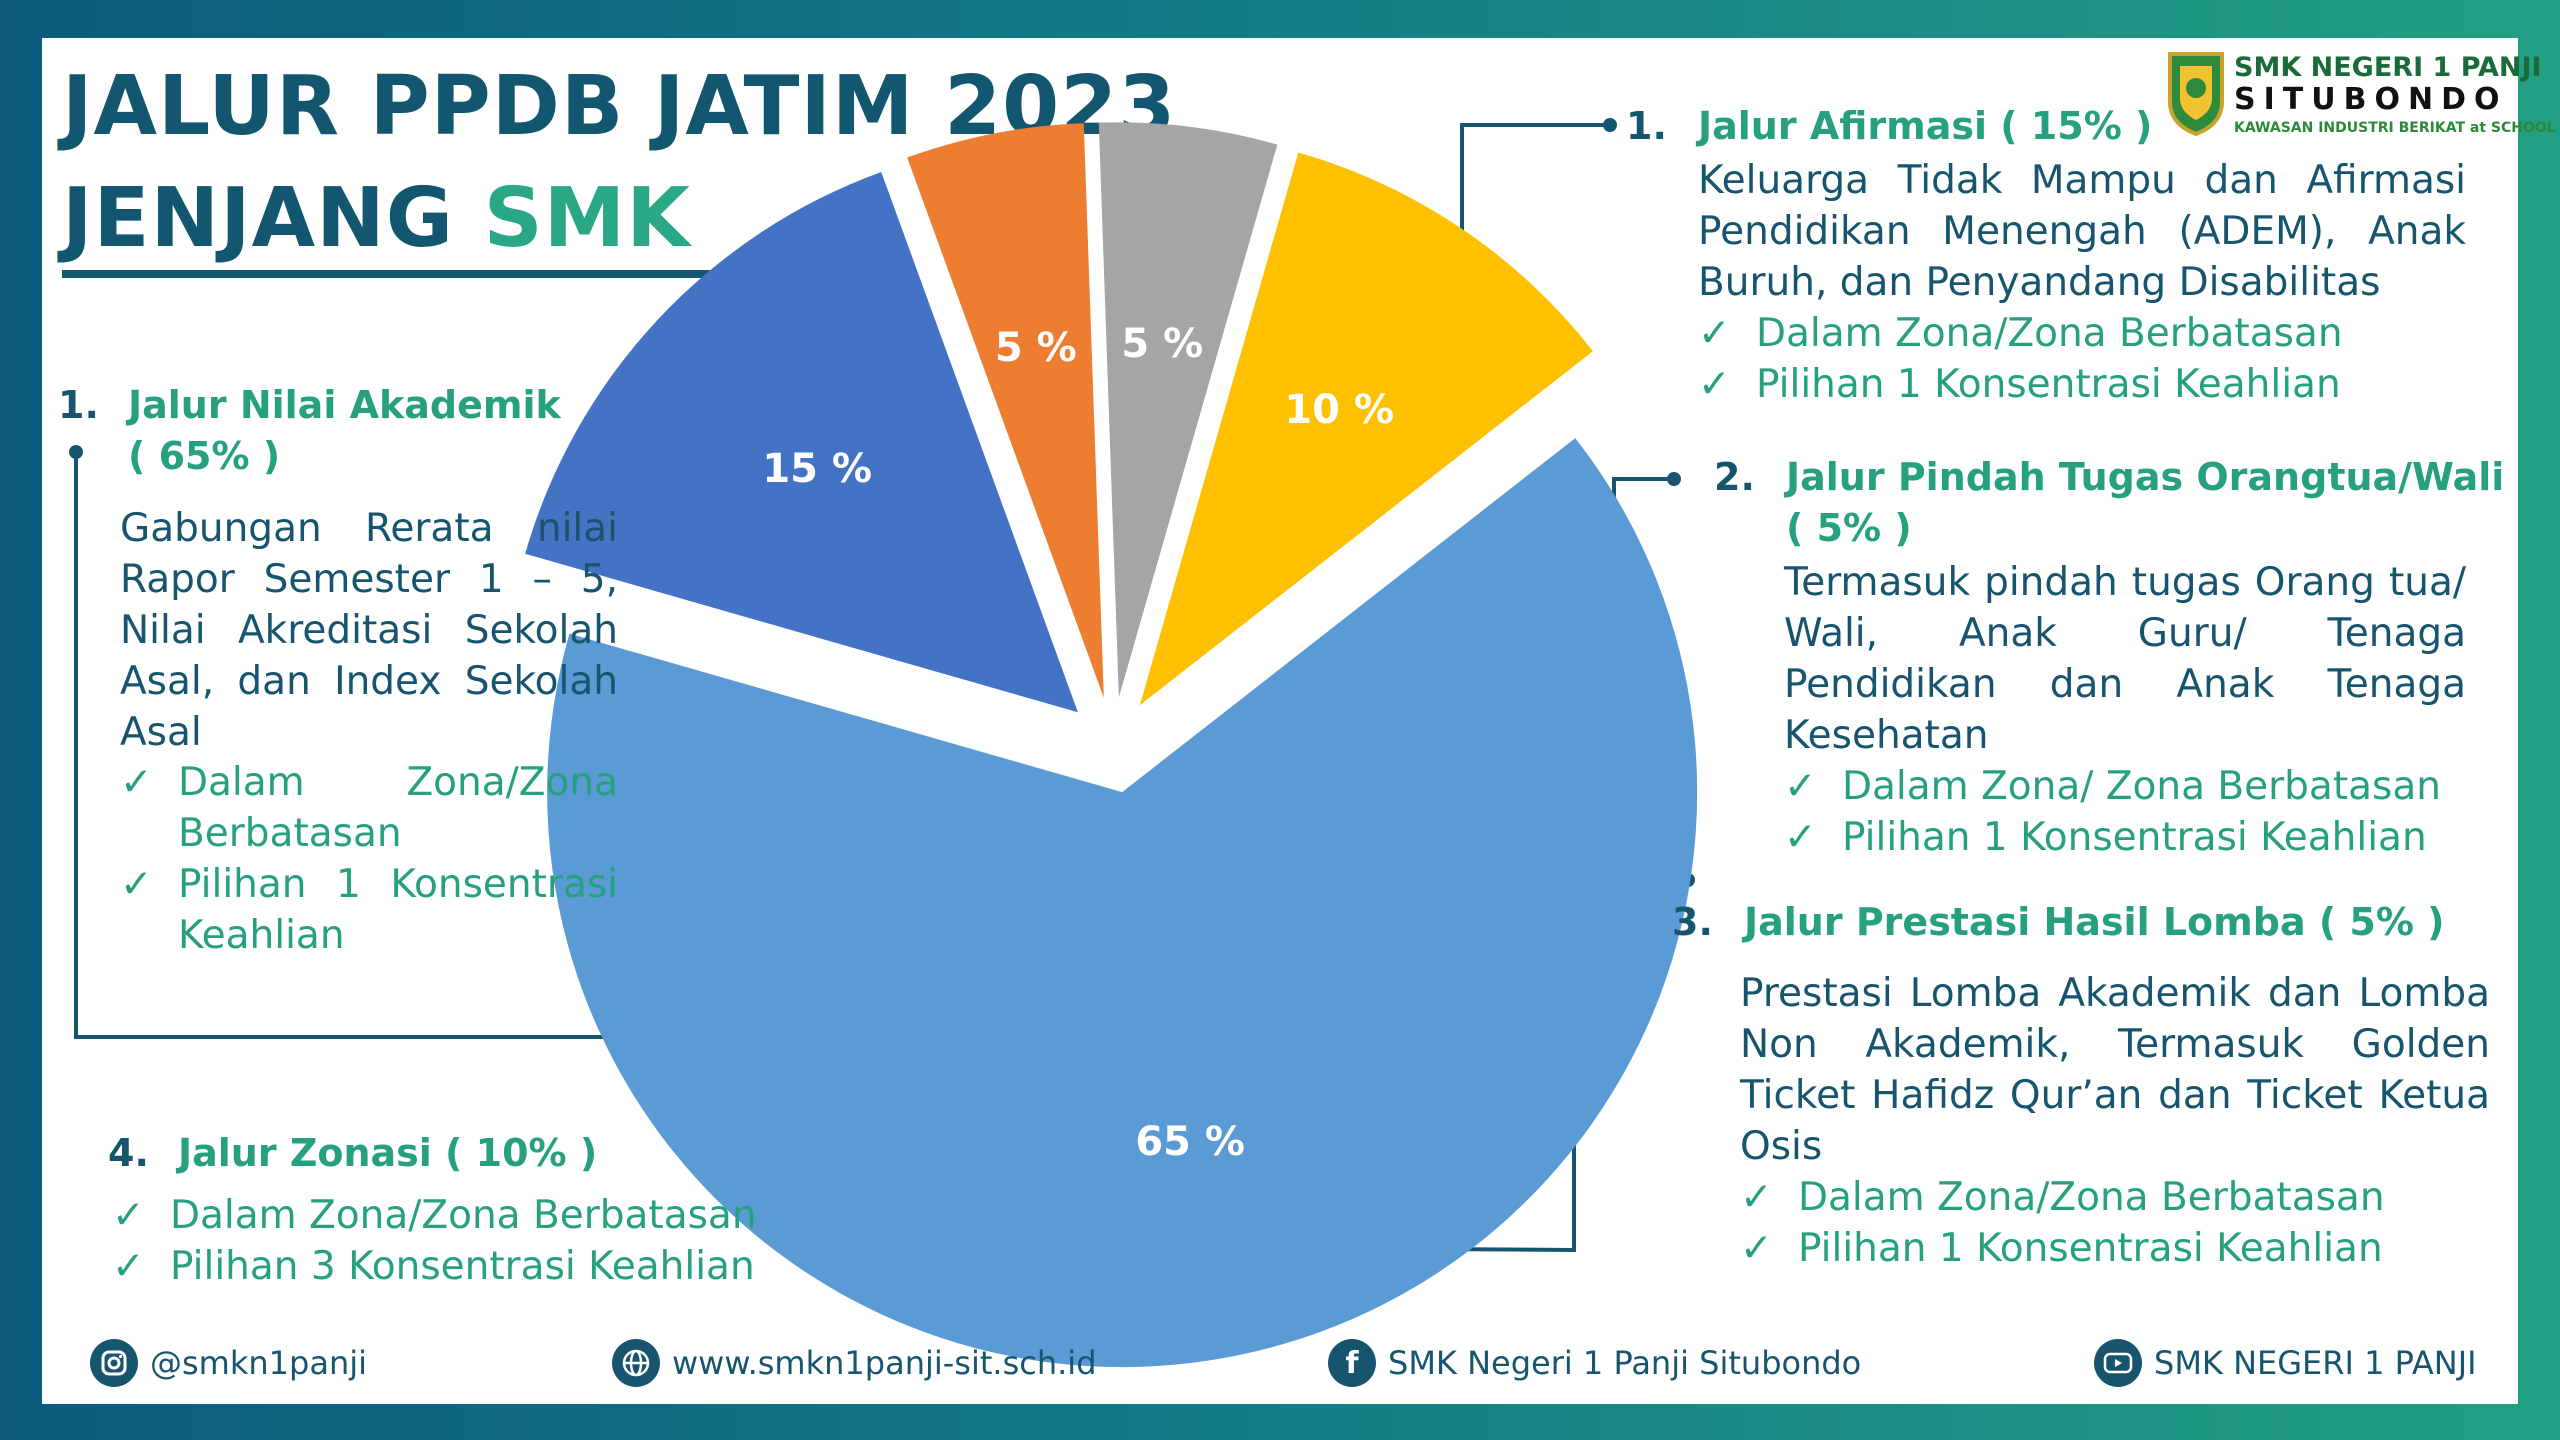  Describe the element at coordinates (2145, 477) in the screenshot. I see `pindah-tugas-heading: Jalur Pindah Tugas Orangtua/Wali` at that location.